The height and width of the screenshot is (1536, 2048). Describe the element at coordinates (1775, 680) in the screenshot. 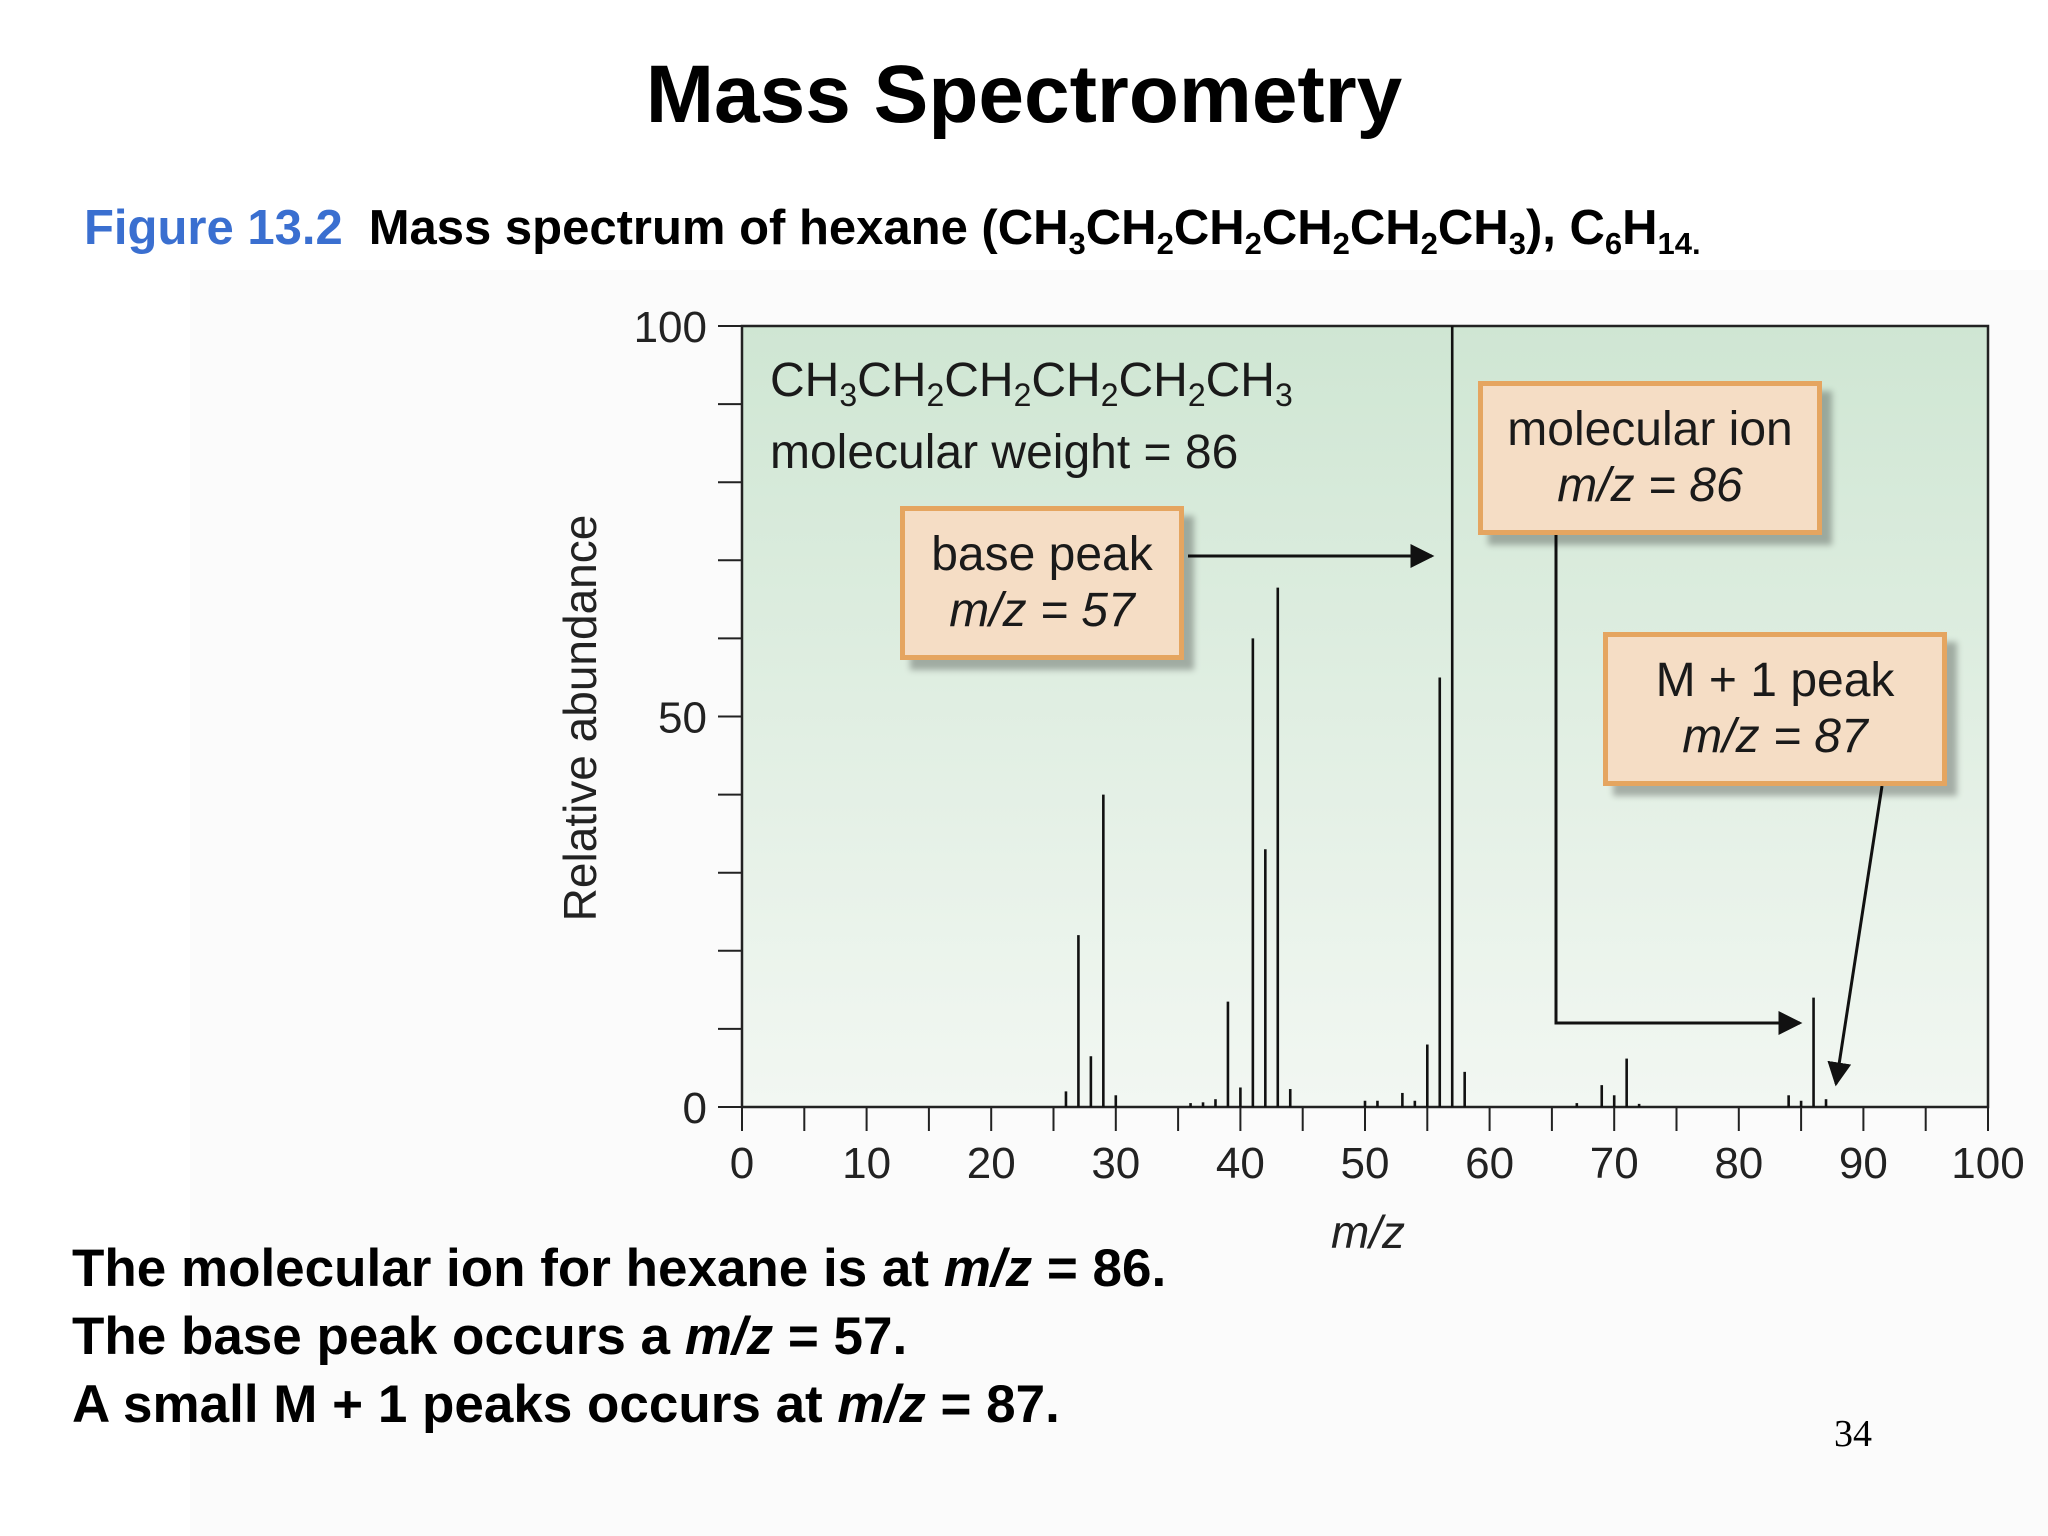

I see `m-plus-1-label: M + 1 peak` at that location.